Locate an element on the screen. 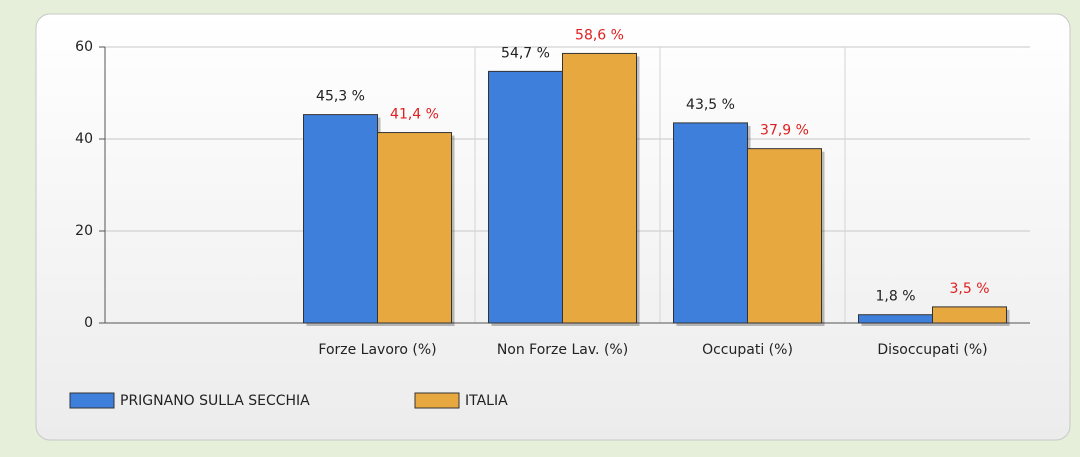 This screenshot has height=457, width=1080. value-label: 58,6 % is located at coordinates (599, 35).